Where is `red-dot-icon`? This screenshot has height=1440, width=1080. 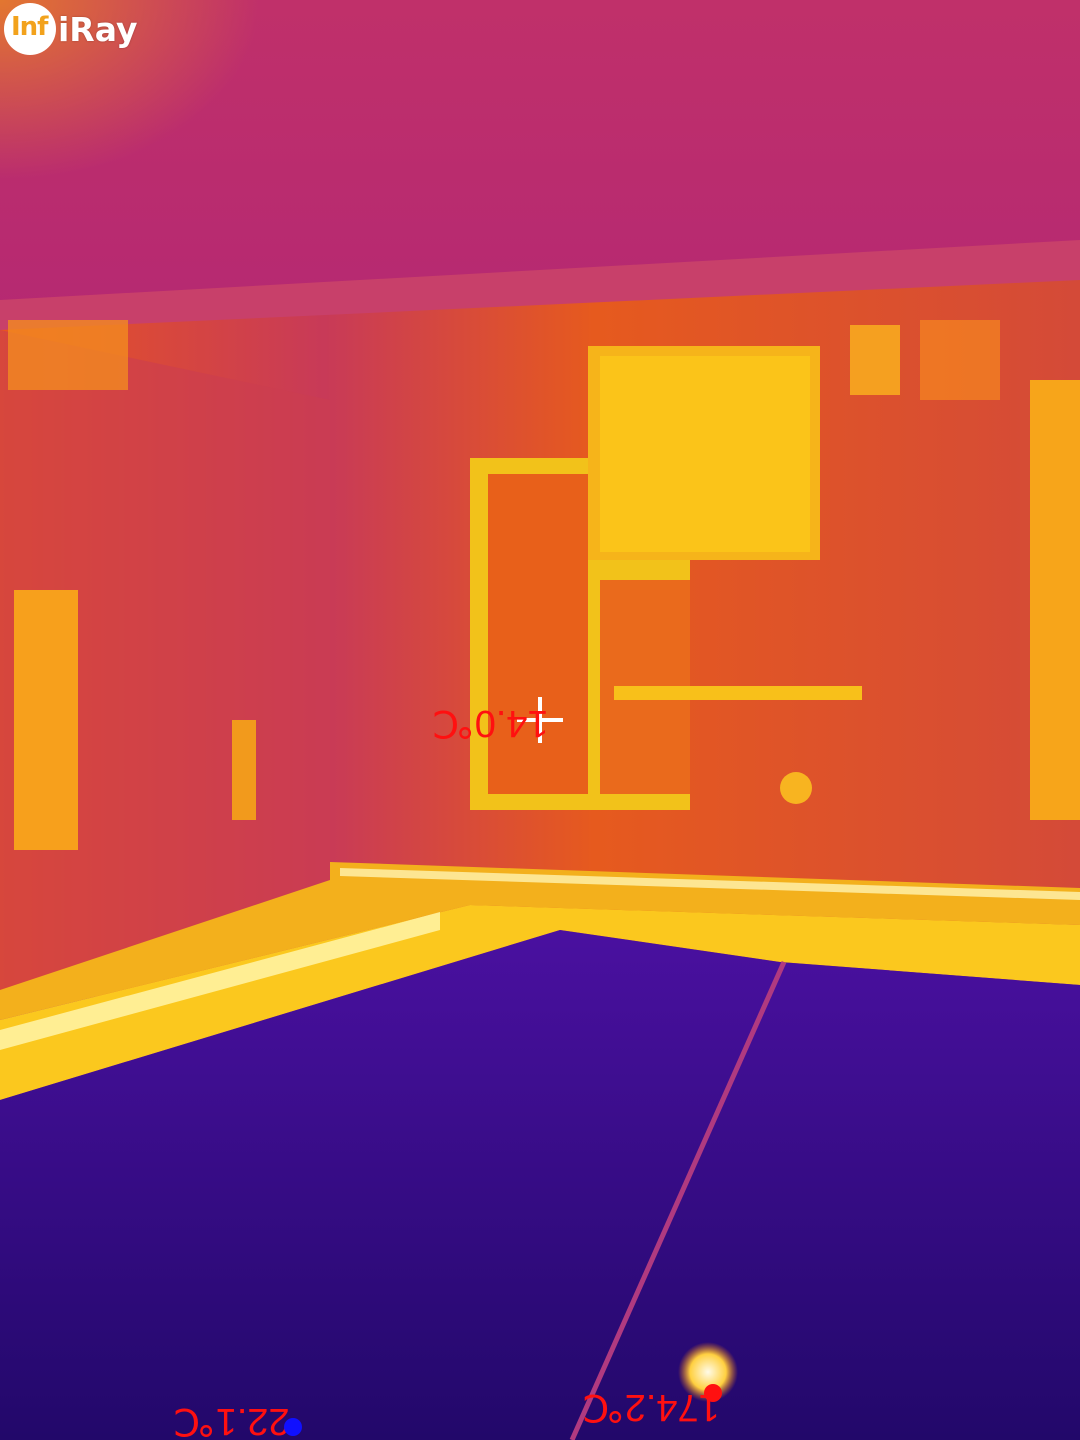 red-dot-icon is located at coordinates (713, 1393).